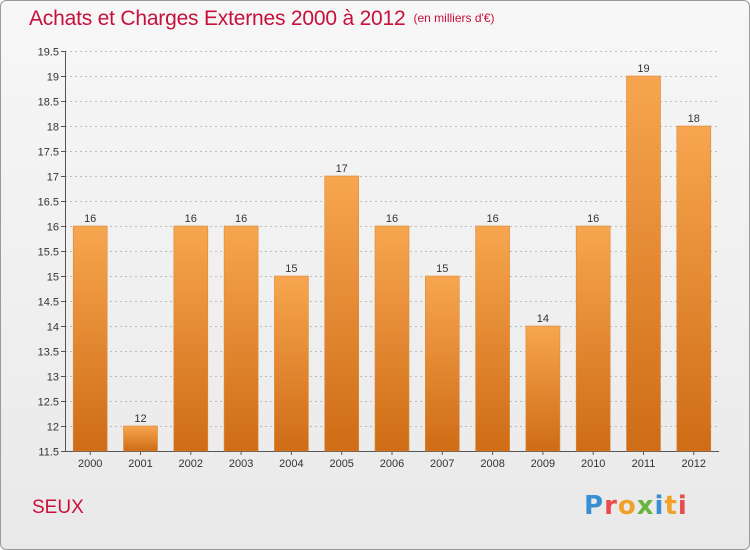 The width and height of the screenshot is (750, 550). Describe the element at coordinates (53, 428) in the screenshot. I see `y-tick-label: 12` at that location.